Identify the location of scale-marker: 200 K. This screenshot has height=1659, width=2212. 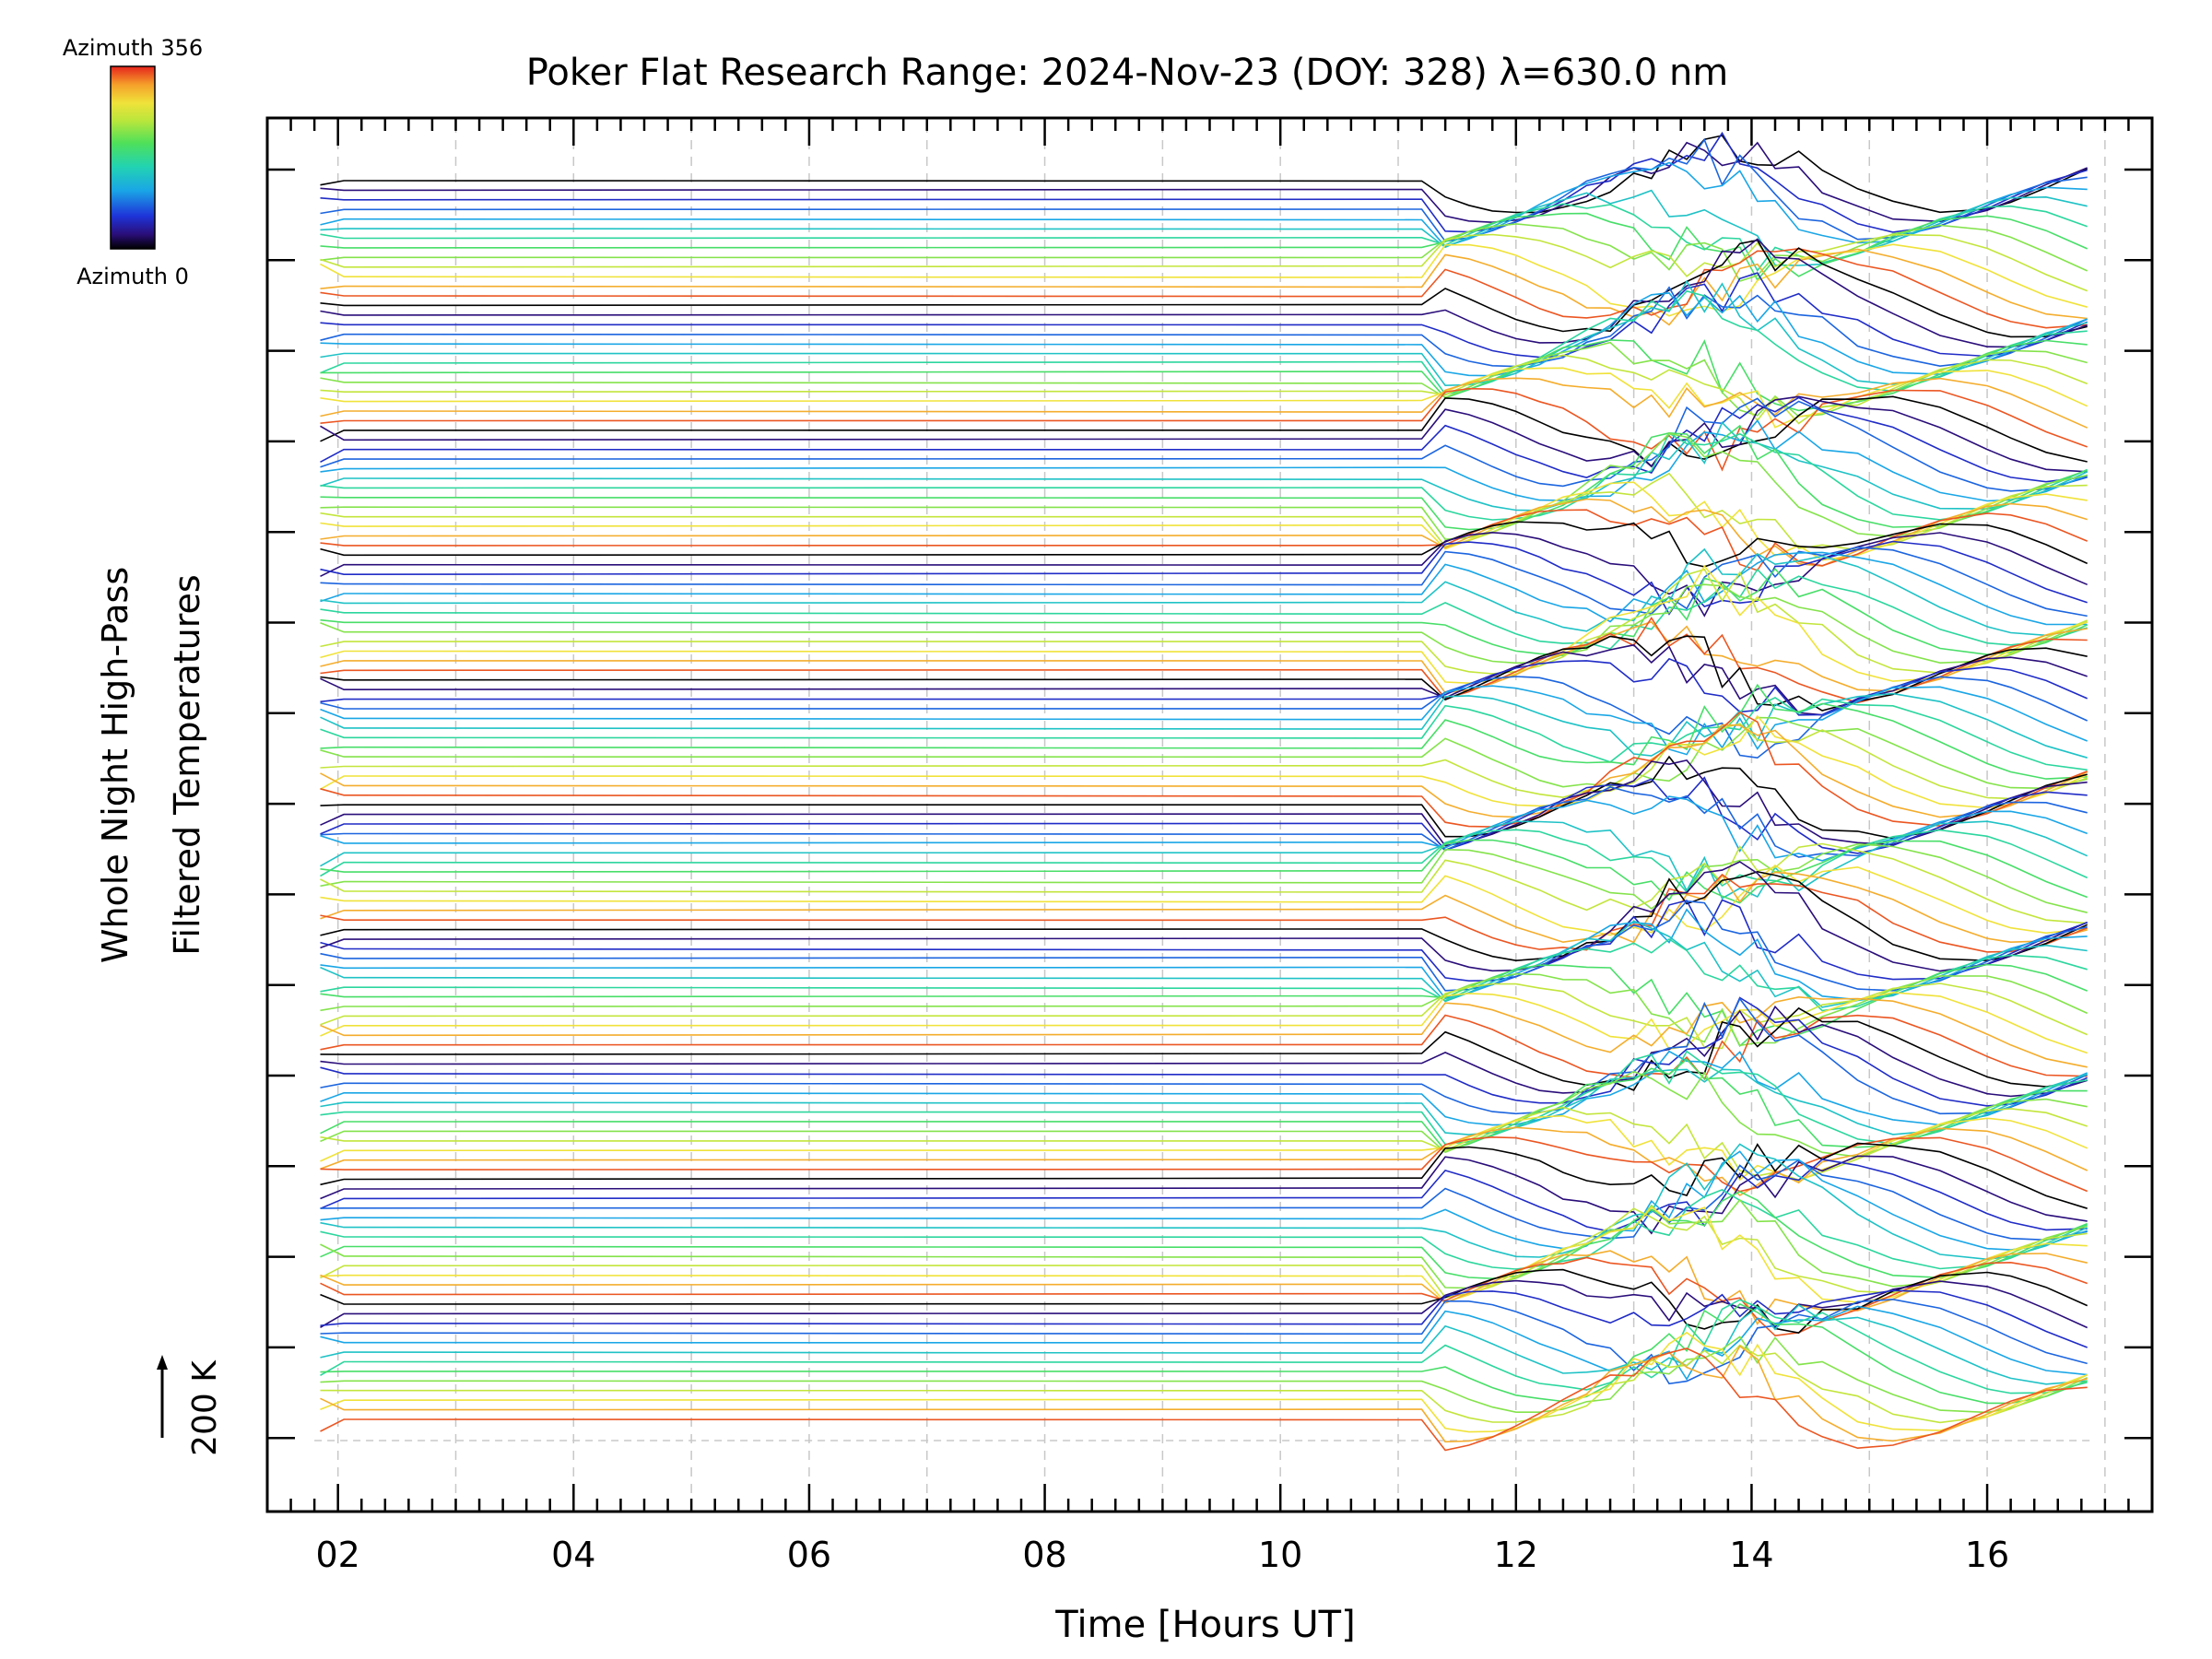
(190, 1405).